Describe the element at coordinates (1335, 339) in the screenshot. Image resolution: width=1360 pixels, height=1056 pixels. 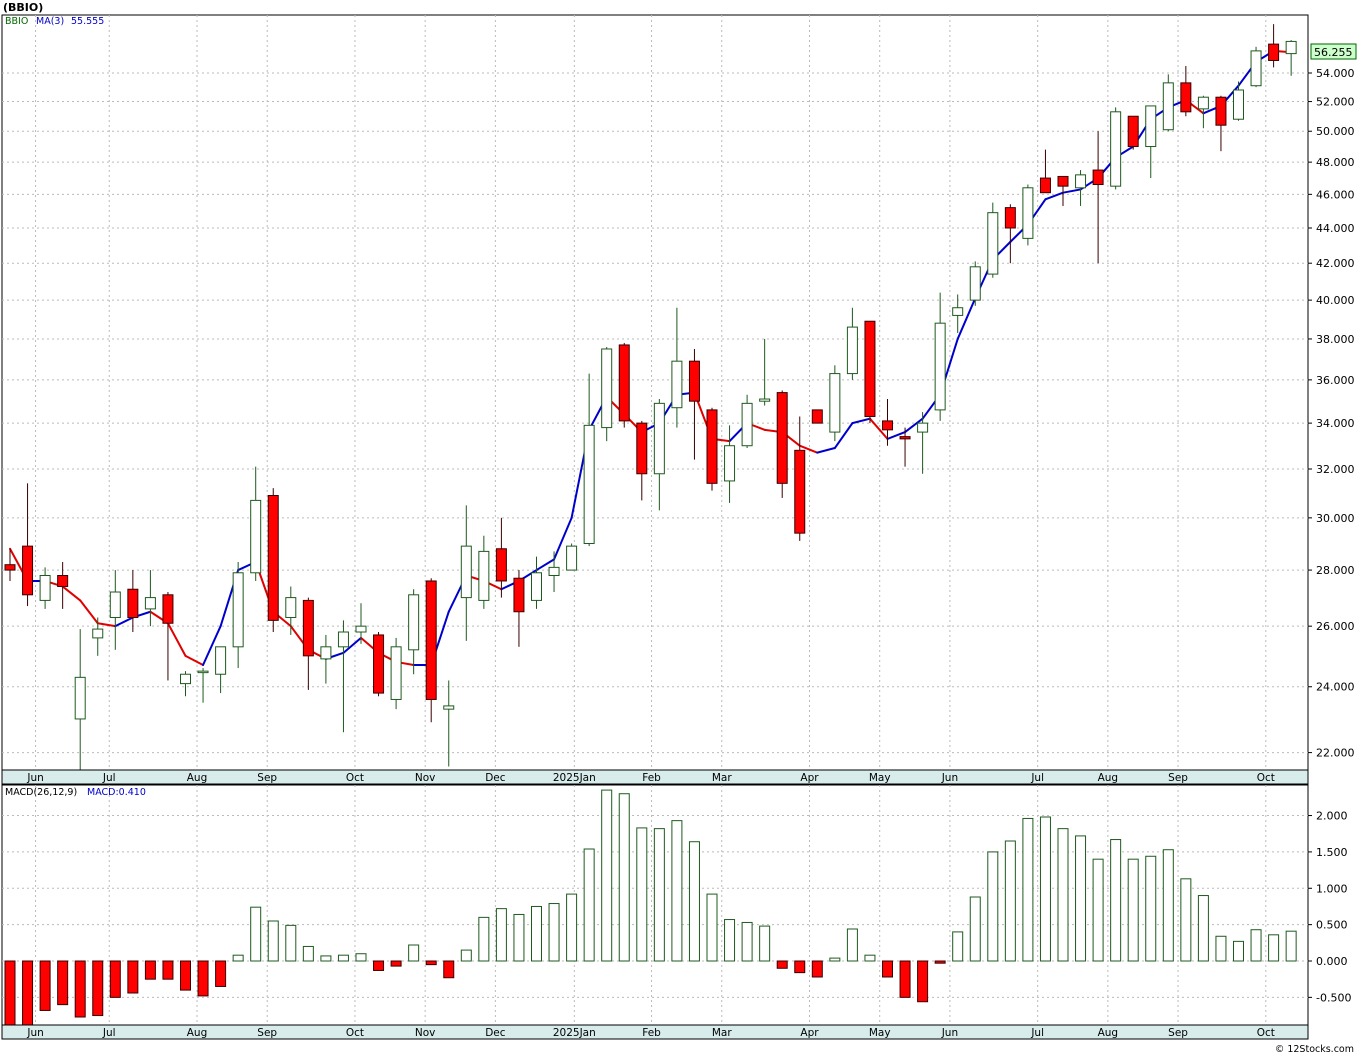
I see `price-tick-label: 38.000` at that location.